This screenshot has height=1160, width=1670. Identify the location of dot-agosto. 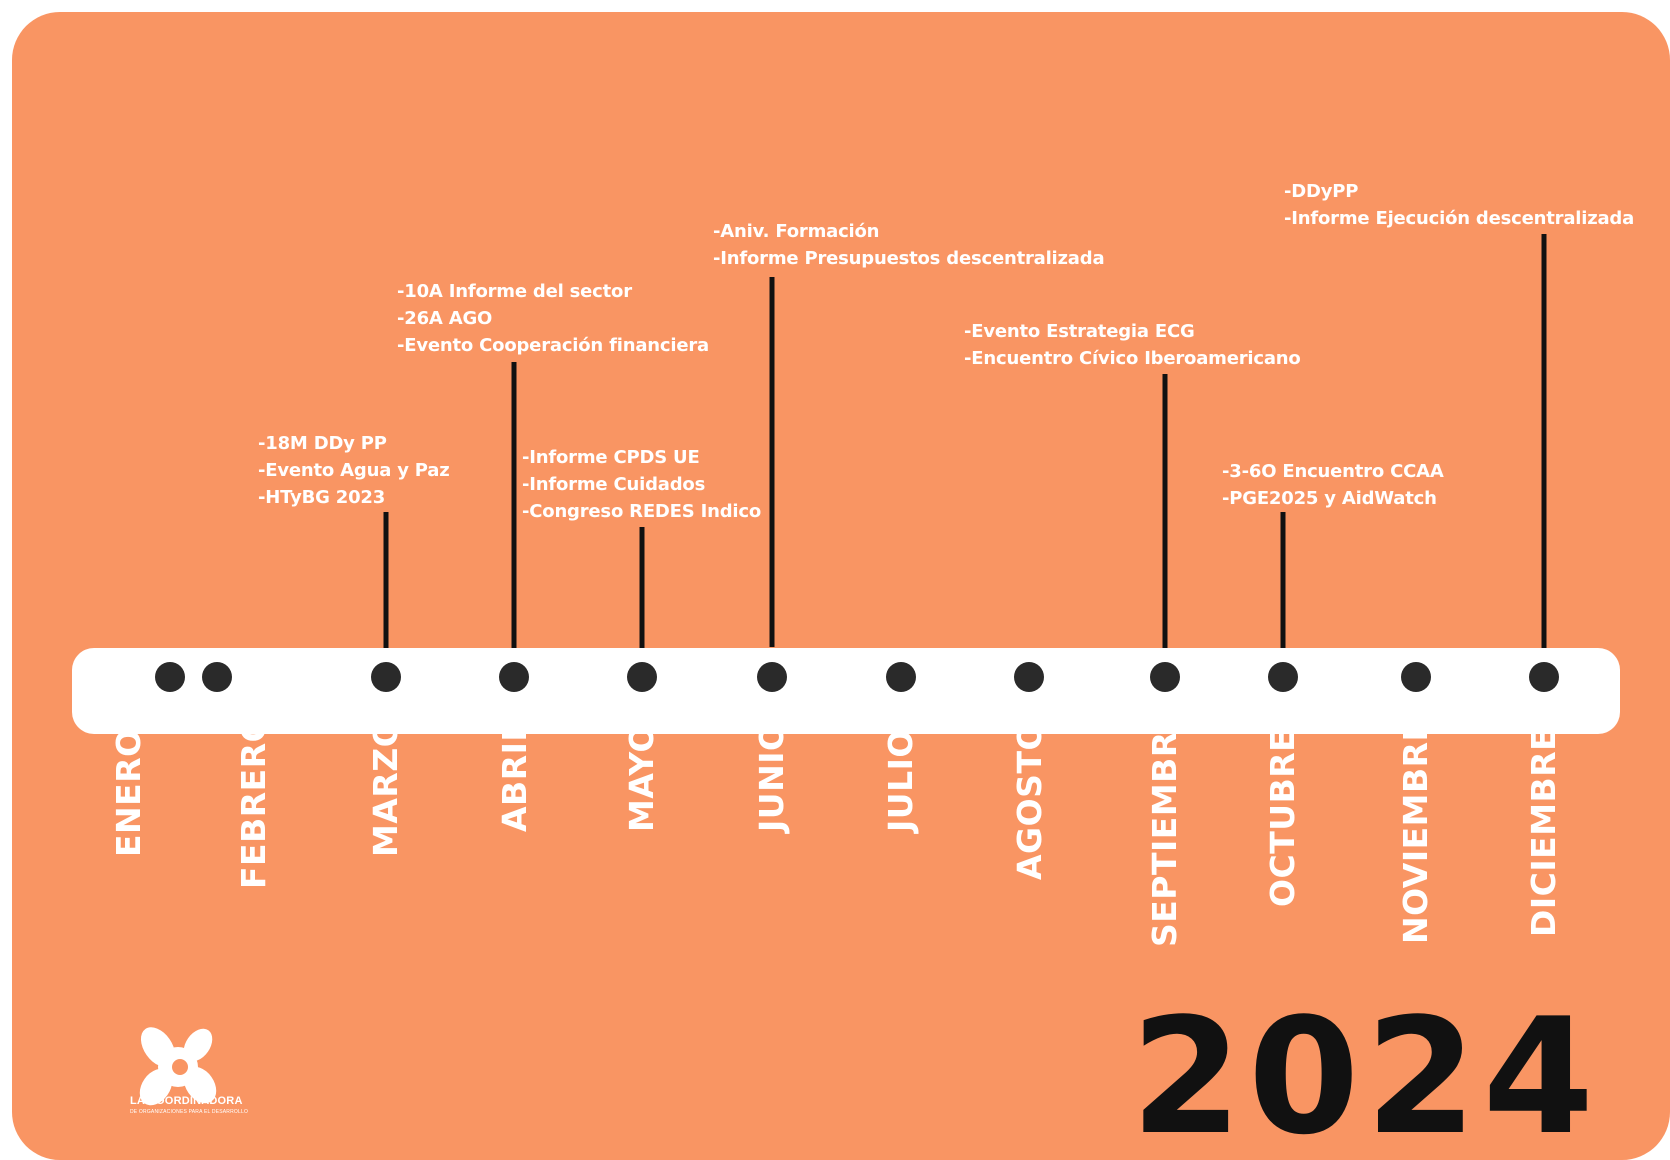
(1029, 677).